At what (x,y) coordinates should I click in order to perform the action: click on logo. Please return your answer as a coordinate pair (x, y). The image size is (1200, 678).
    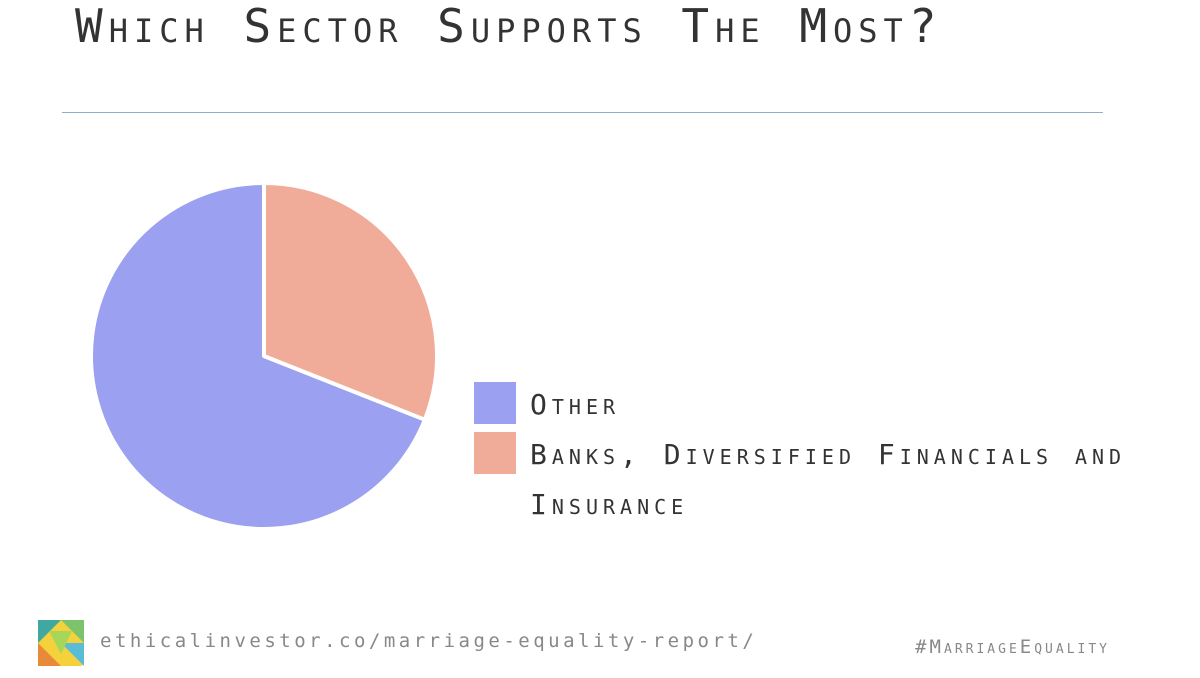
    Looking at the image, I should click on (61, 643).